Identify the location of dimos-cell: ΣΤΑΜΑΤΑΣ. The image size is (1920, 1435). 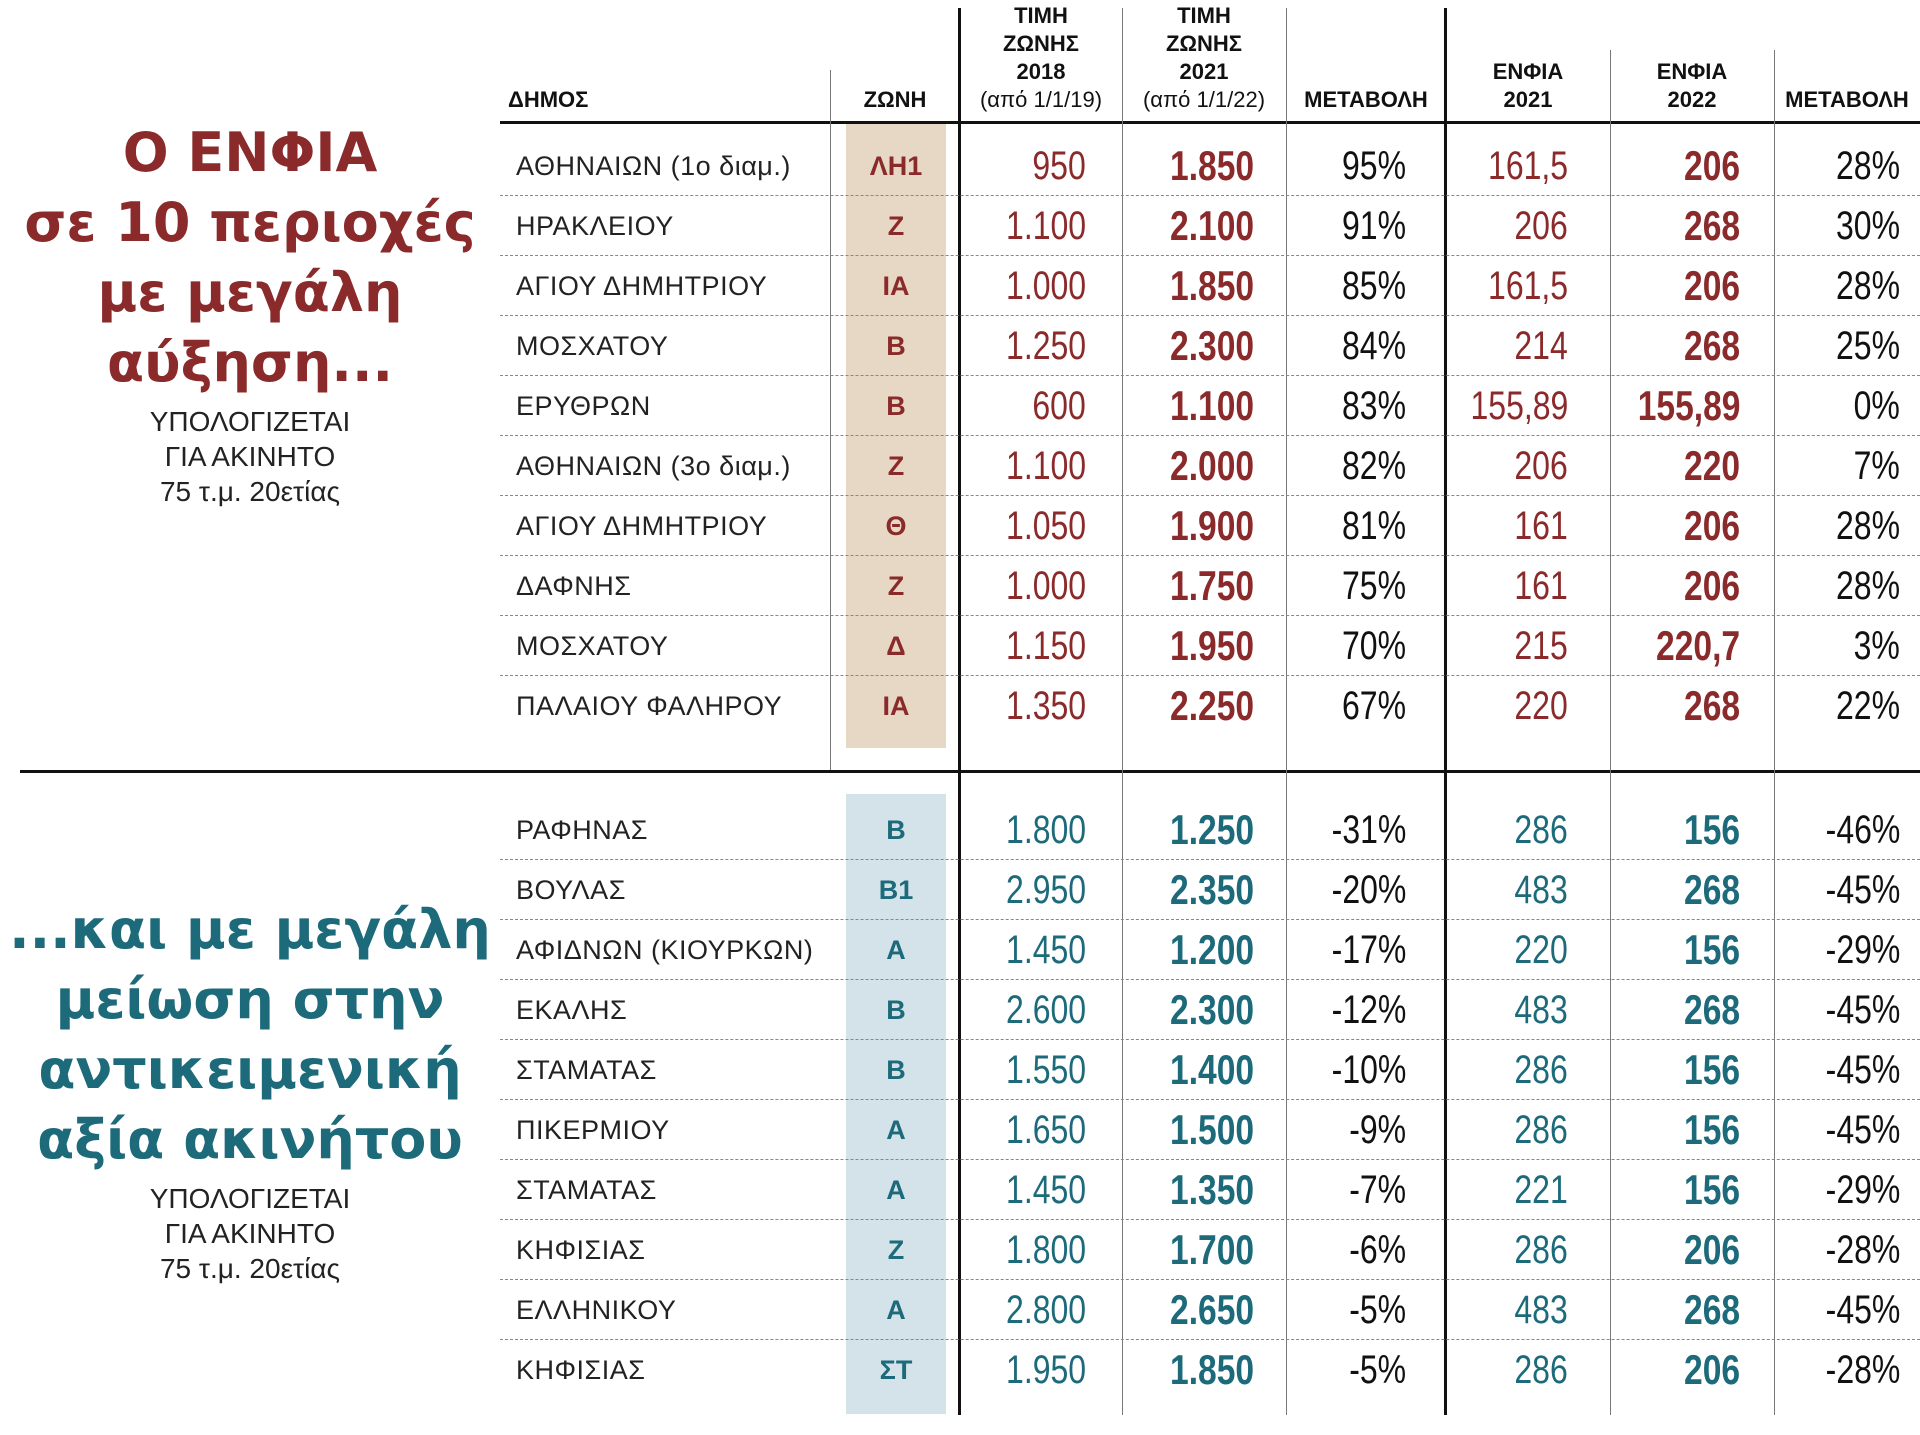
(586, 1069).